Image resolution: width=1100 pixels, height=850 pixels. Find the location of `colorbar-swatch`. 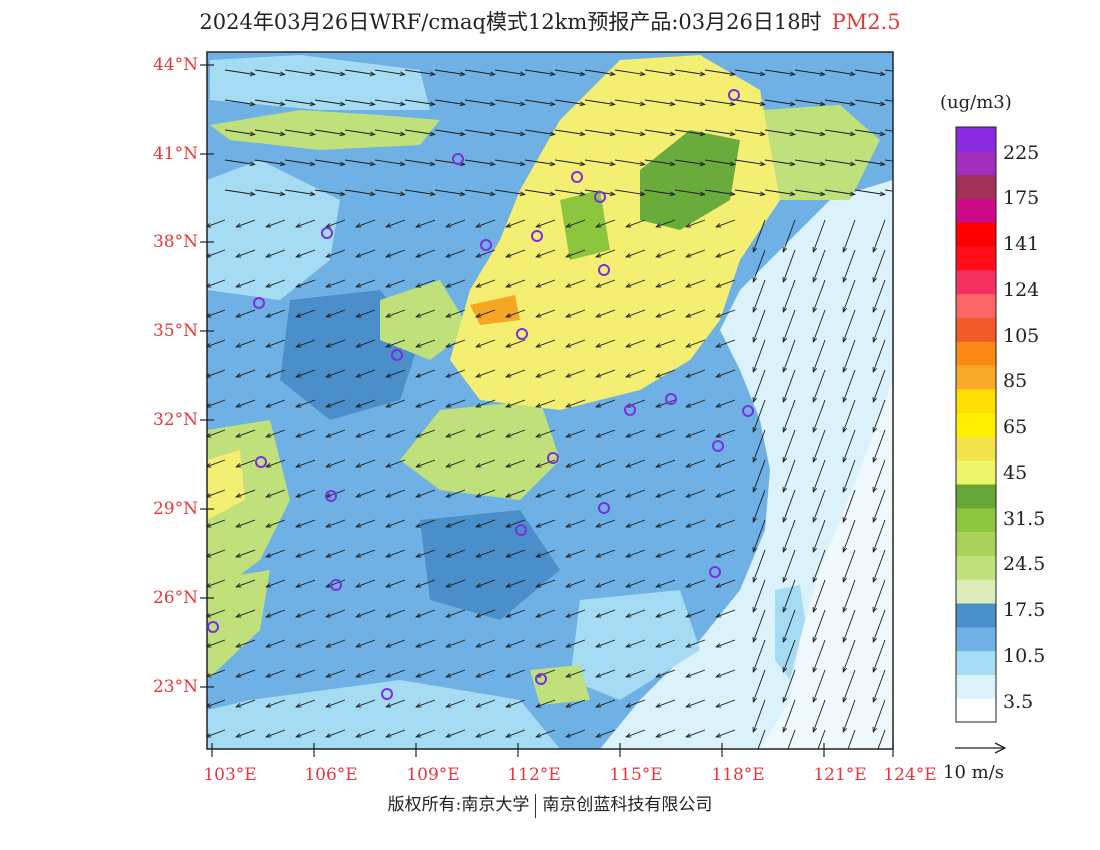

colorbar-swatch is located at coordinates (976, 662).